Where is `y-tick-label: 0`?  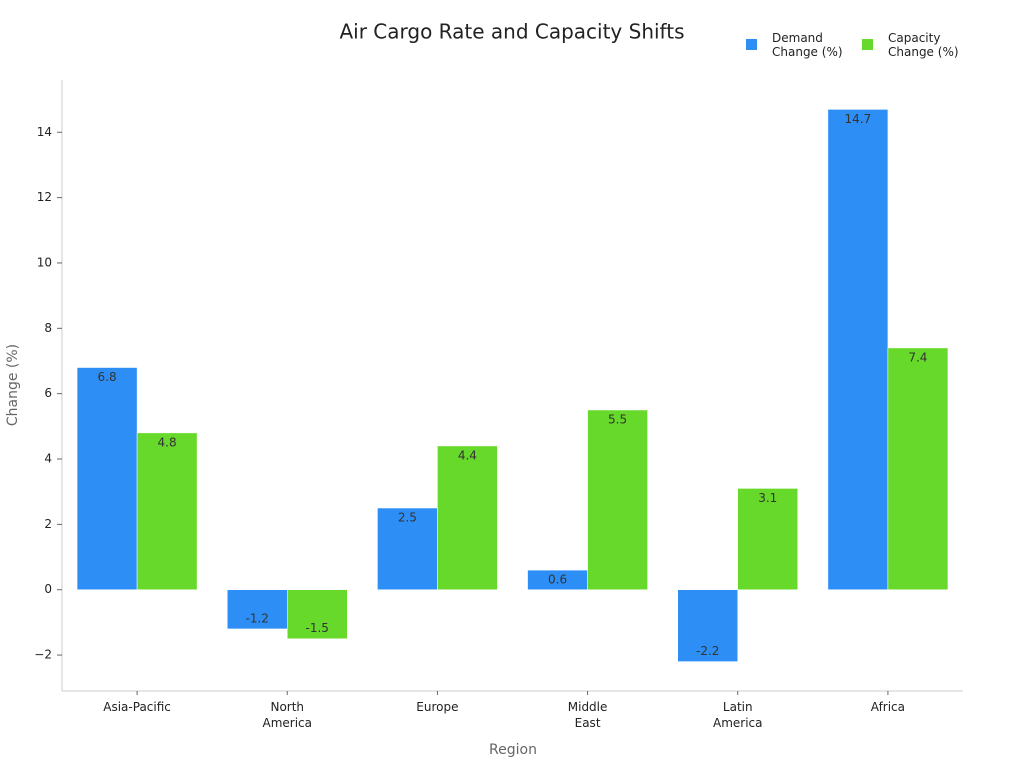 y-tick-label: 0 is located at coordinates (48, 589).